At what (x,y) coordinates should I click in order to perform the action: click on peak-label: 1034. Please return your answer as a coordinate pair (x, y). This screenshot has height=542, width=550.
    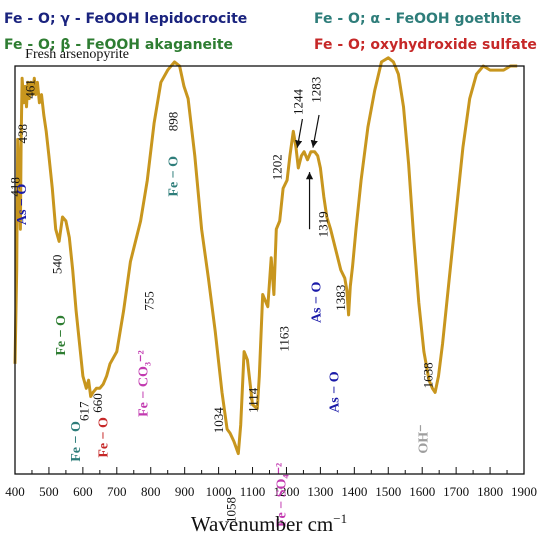
    Looking at the image, I should click on (218, 420).